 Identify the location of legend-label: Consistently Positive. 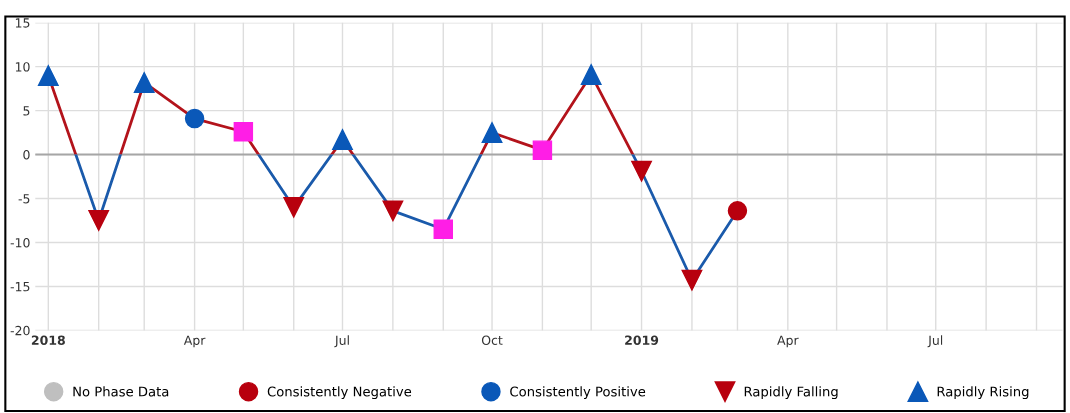
(578, 393).